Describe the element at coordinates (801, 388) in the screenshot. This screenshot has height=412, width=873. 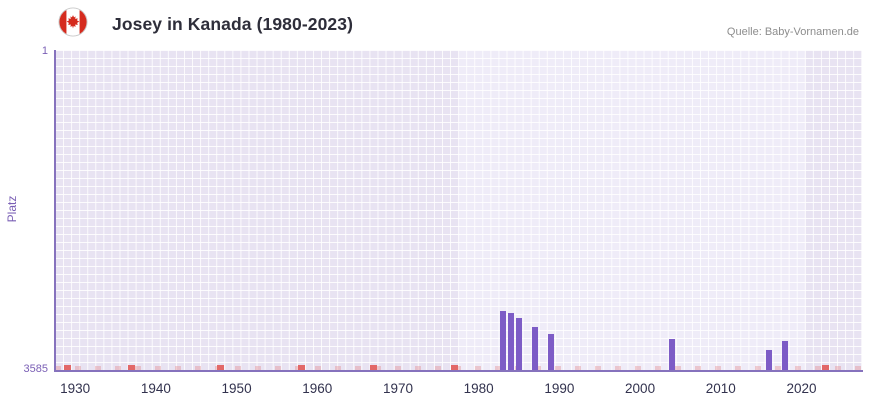
I see `x-tick-2020: 2020` at that location.